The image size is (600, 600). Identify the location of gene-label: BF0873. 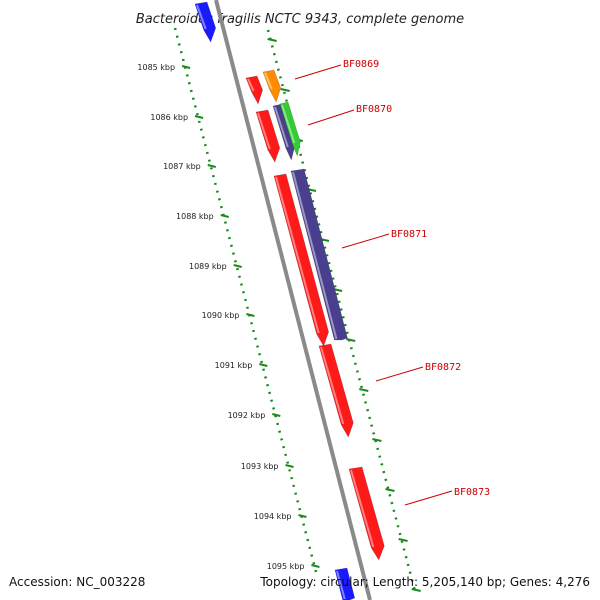
(472, 492).